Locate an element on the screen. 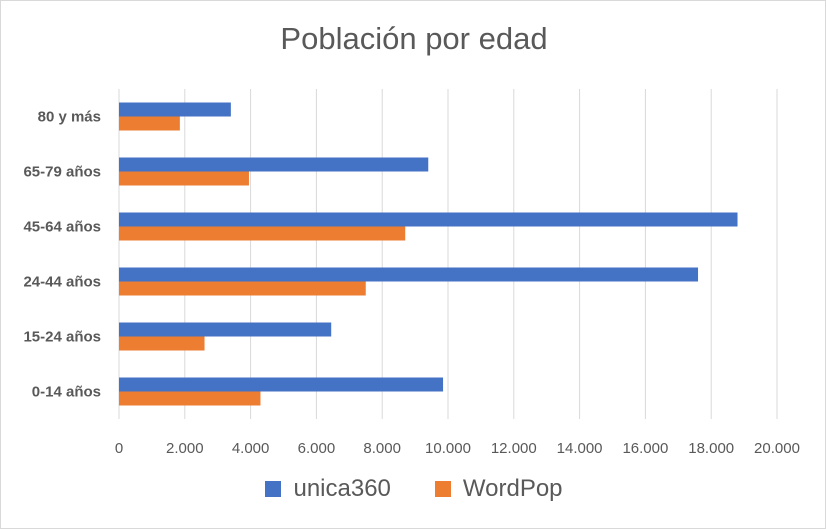 This screenshot has height=530, width=826. y-category-label: 24-44 años is located at coordinates (62, 282).